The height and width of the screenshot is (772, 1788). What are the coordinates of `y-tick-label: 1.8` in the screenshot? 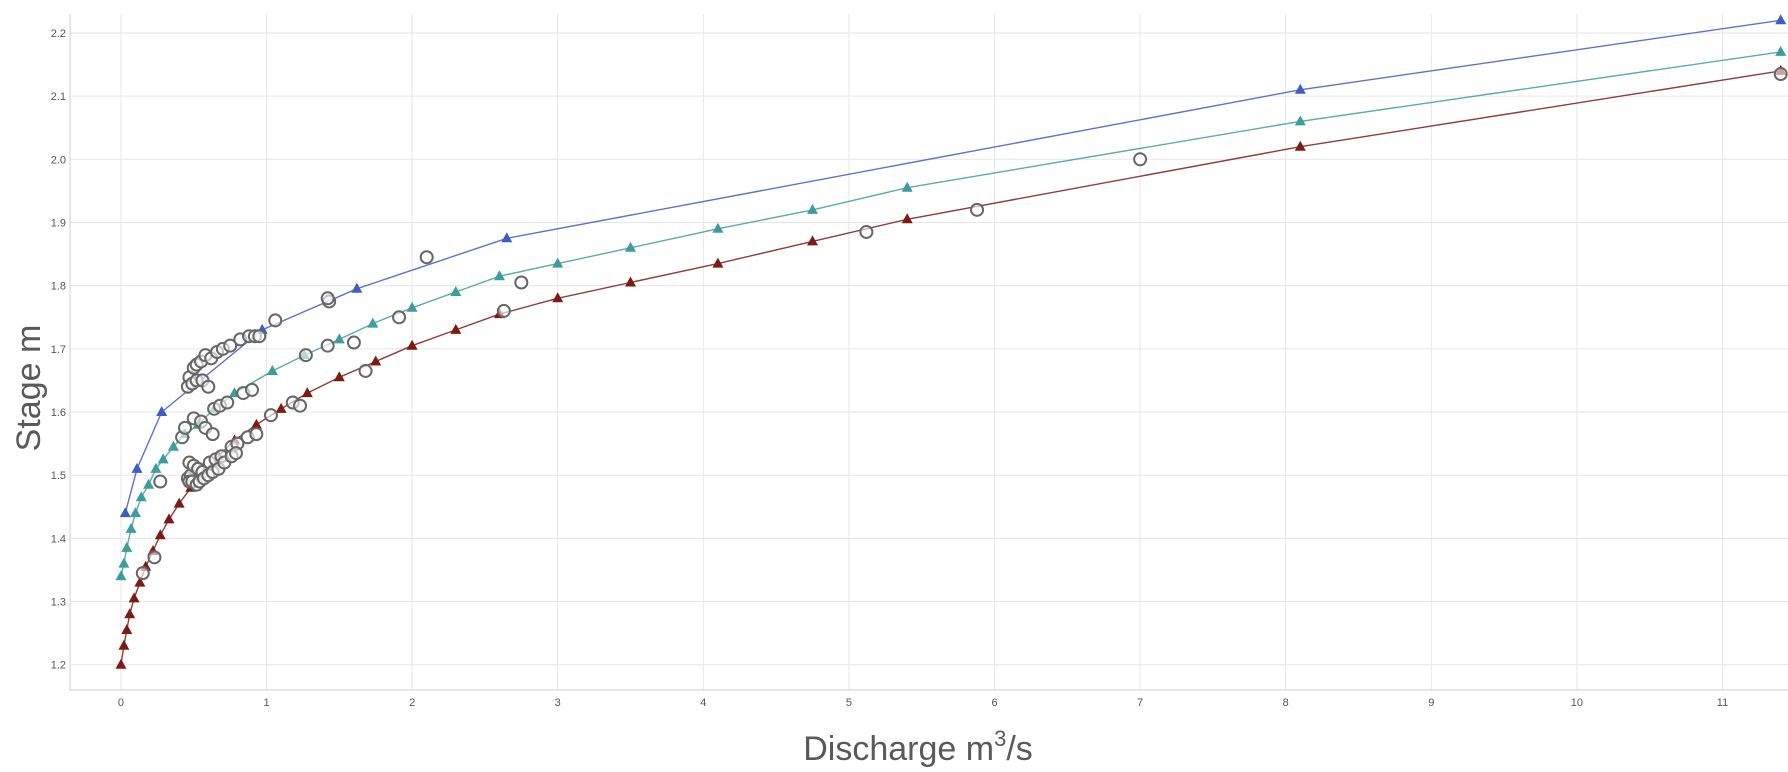 It's located at (58, 287).